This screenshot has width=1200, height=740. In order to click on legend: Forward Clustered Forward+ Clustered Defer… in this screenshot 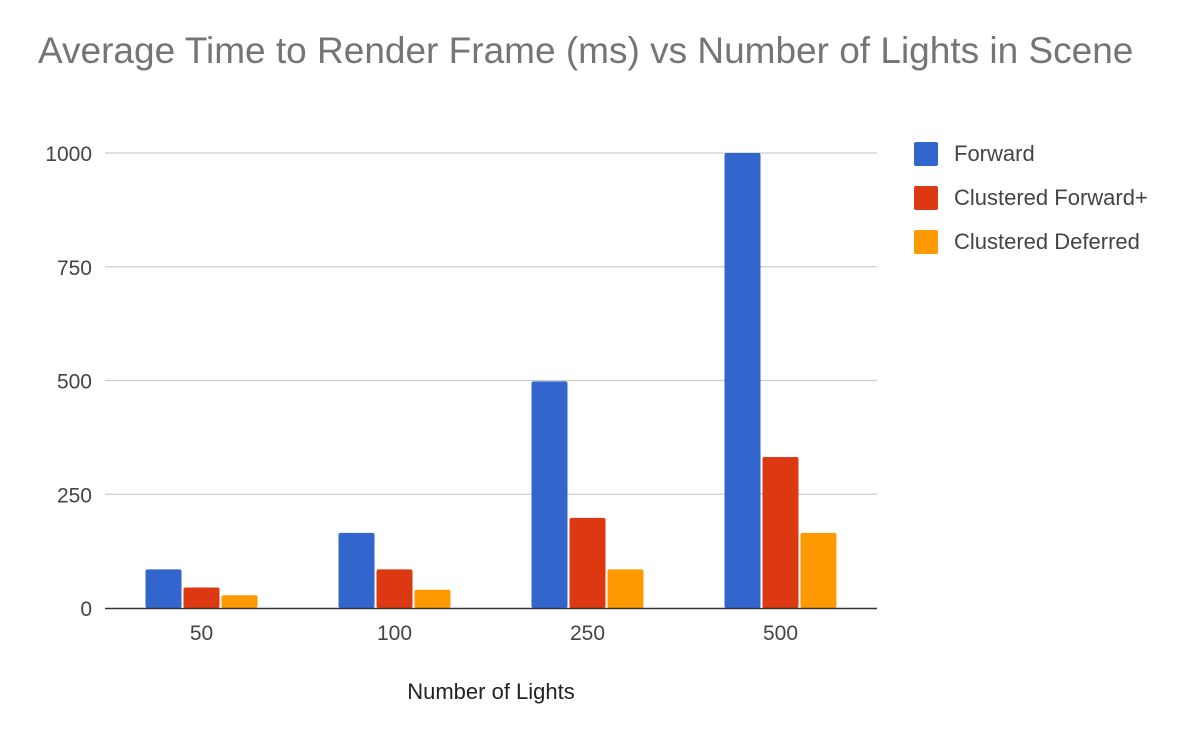, I will do `click(1031, 197)`.